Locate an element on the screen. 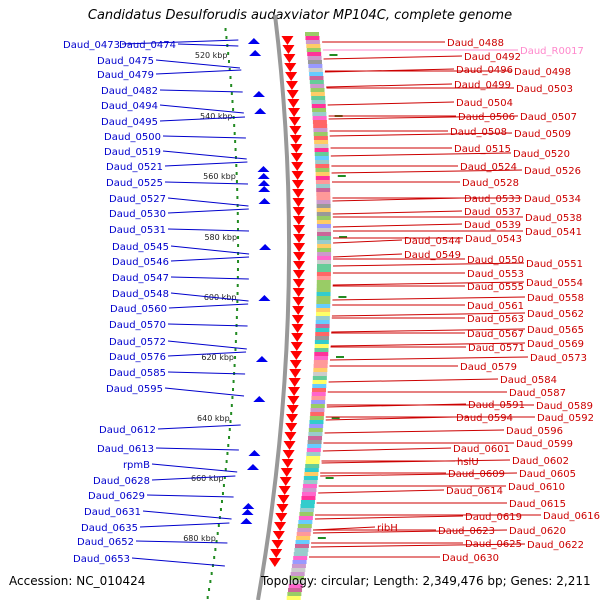 The image size is (600, 600). gene-label: Daud_0587 is located at coordinates (537, 393).